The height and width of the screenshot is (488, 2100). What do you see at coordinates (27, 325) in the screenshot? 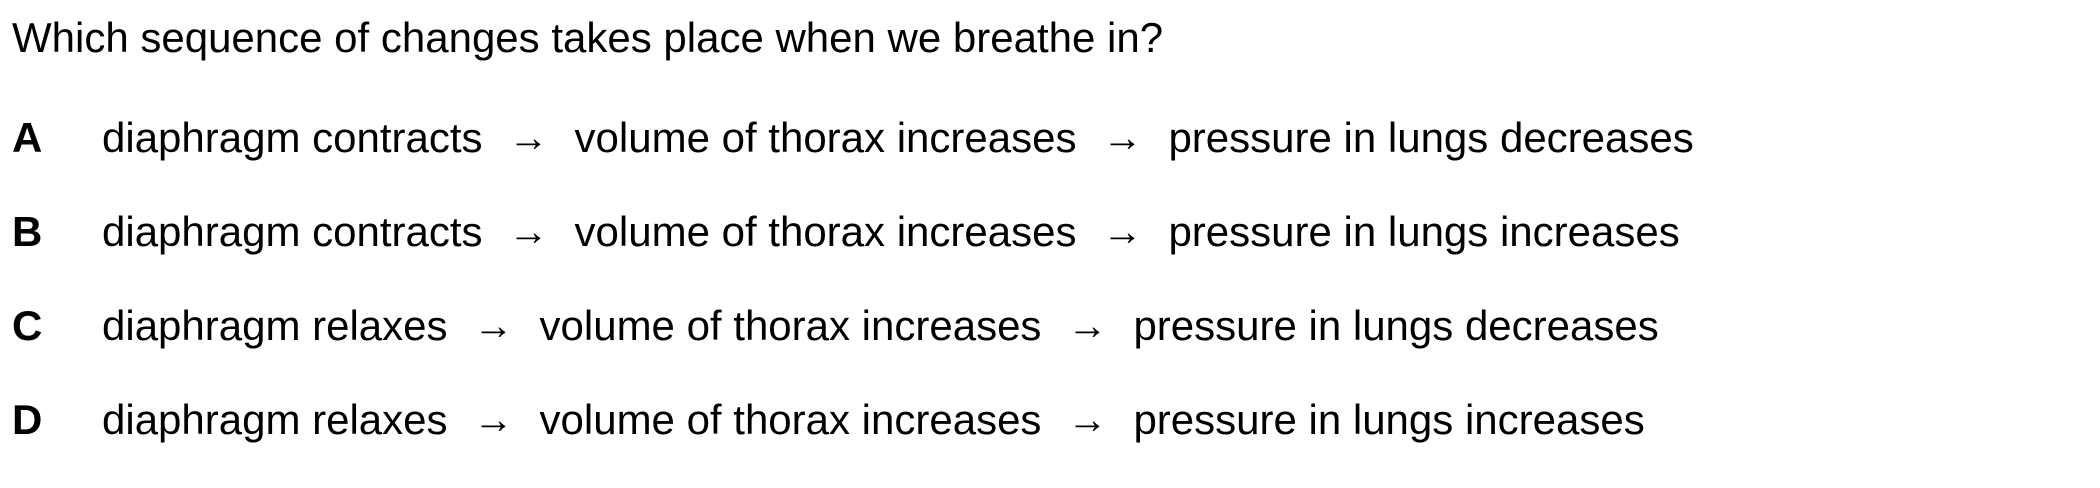
I see `option-letter: C` at bounding box center [27, 325].